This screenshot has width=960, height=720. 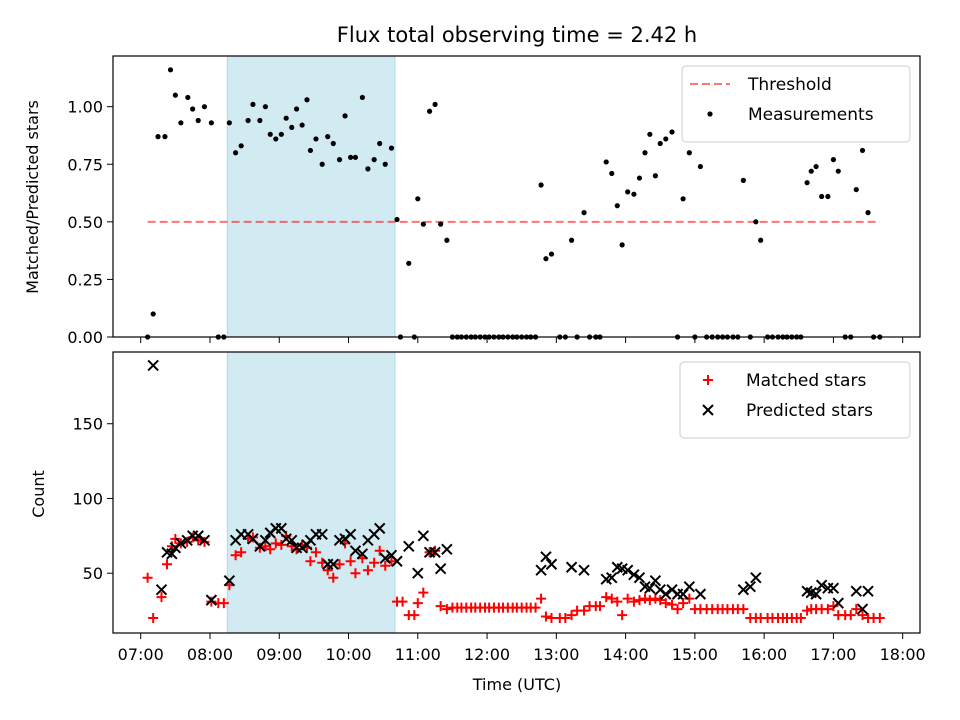 I want to click on top-y-tick-label: 0.50, so click(x=85, y=222).